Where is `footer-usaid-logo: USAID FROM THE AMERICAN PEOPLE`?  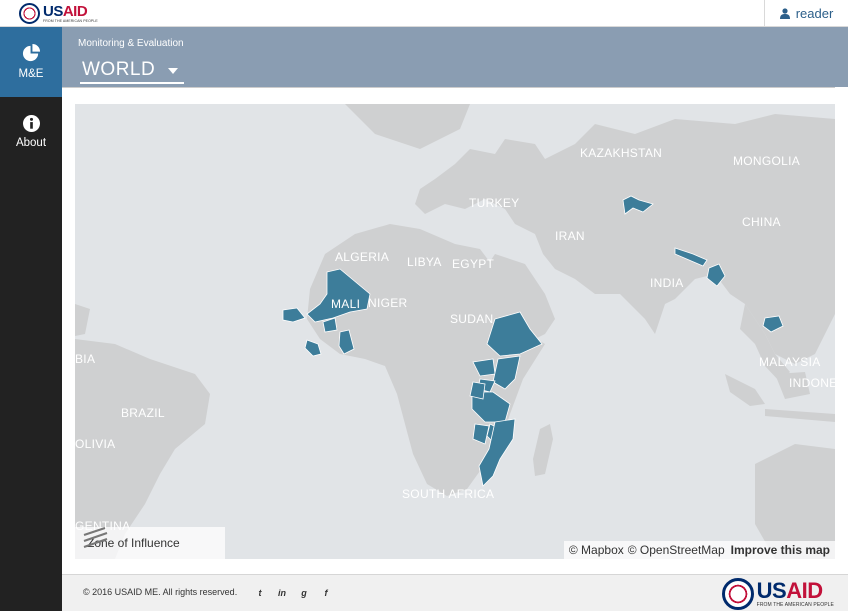 footer-usaid-logo: USAID FROM THE AMERICAN PEOPLE is located at coordinates (777, 593).